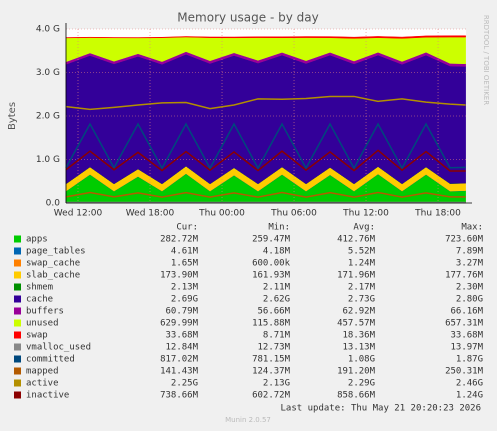 The width and height of the screenshot is (497, 431). Describe the element at coordinates (358, 348) in the screenshot. I see `legend-stat: 13.13M` at that location.